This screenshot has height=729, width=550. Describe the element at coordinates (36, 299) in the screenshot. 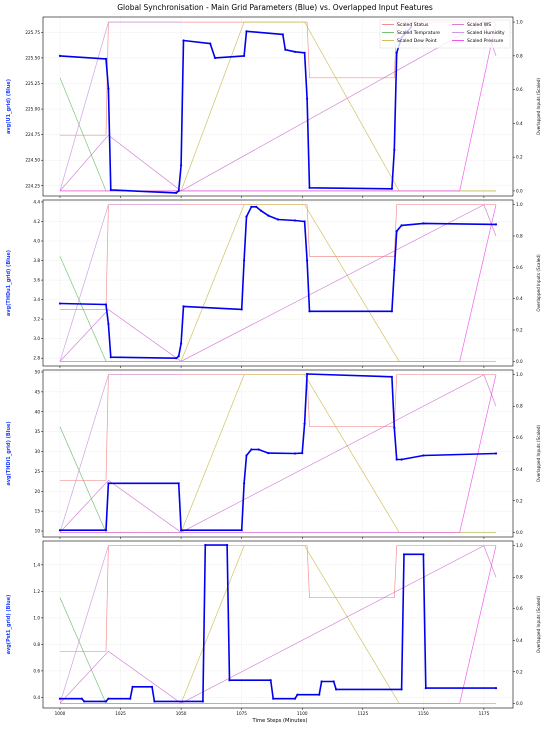

I see `y-tick-label: 3.4` at that location.